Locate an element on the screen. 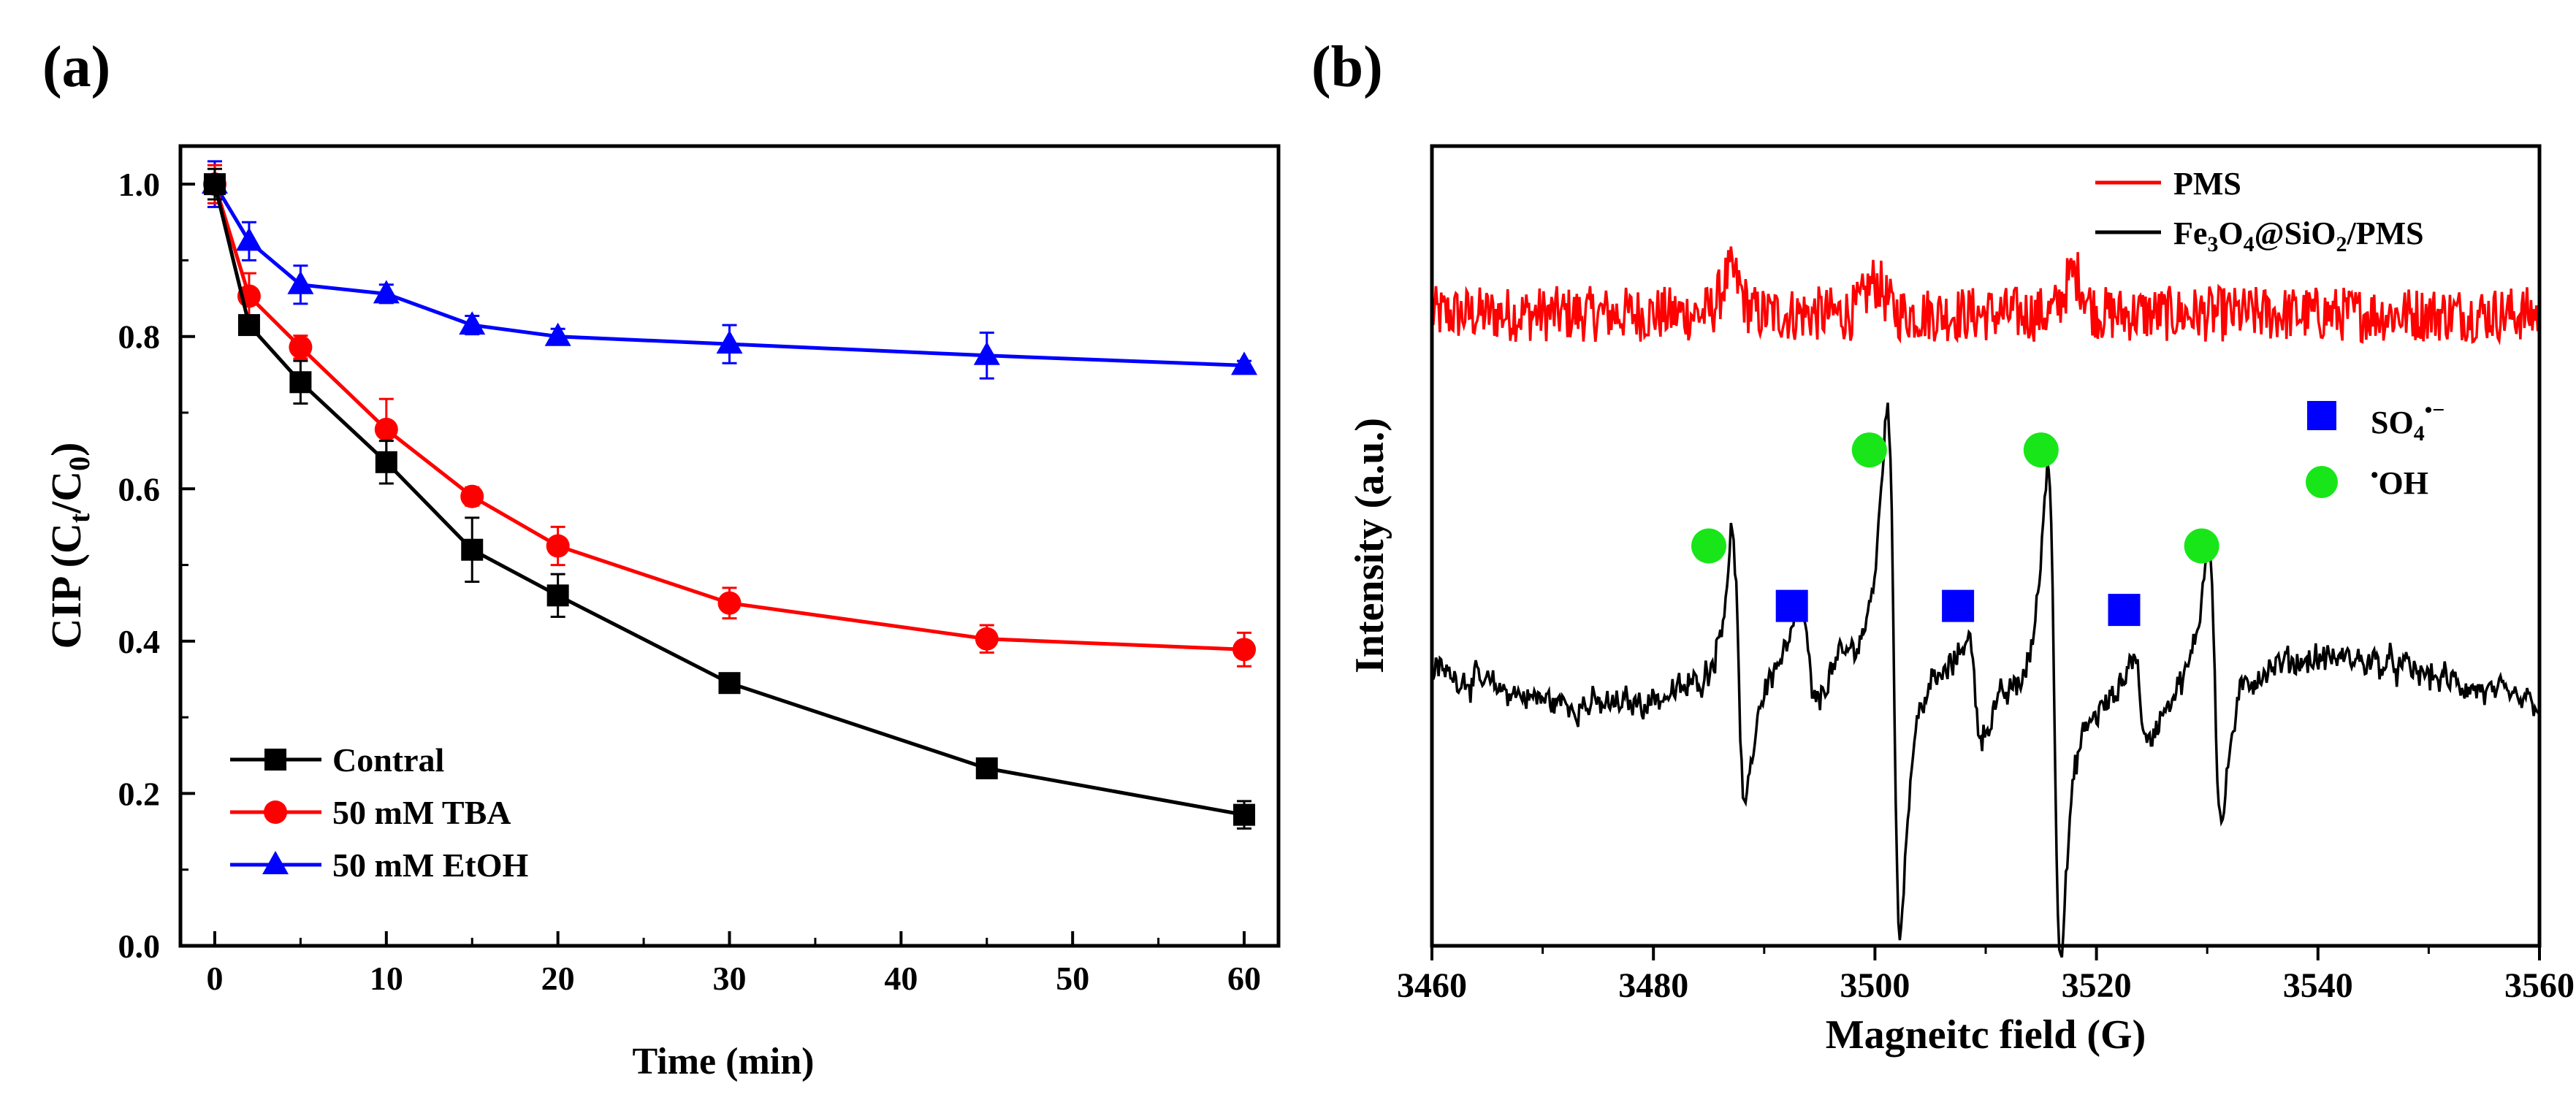 This screenshot has width=2576, height=1097. x-tick-label-a: 10 is located at coordinates (386, 978).